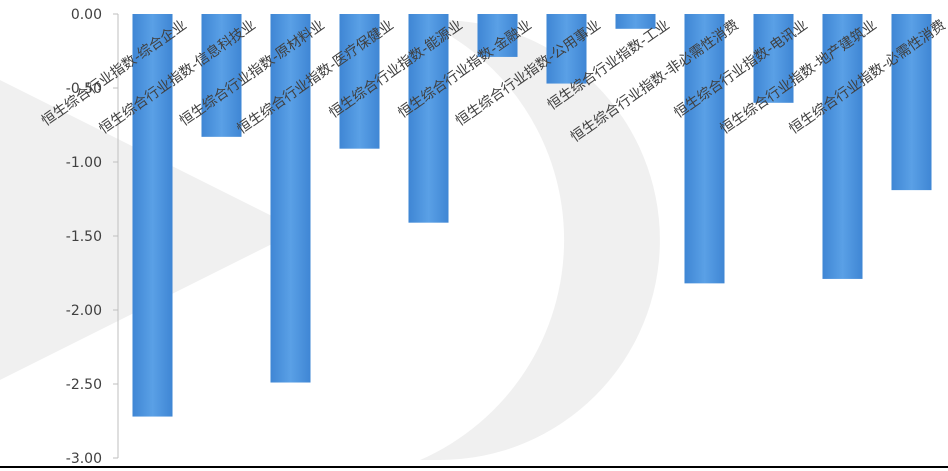 This screenshot has width=948, height=471. Describe the element at coordinates (84, 163) in the screenshot. I see `y-tick-label: -1.00` at that location.